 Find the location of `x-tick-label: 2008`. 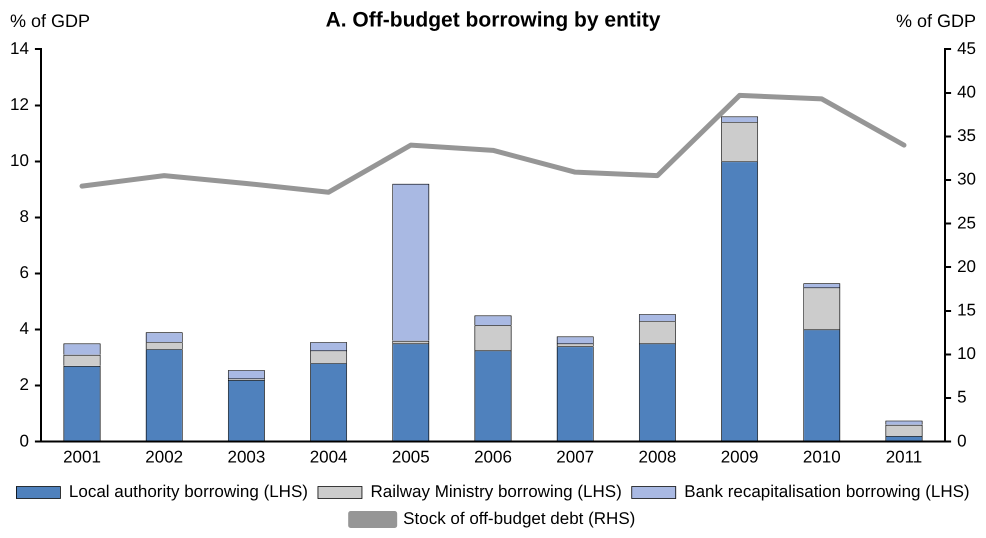

x-tick-label: 2008 is located at coordinates (657, 456).